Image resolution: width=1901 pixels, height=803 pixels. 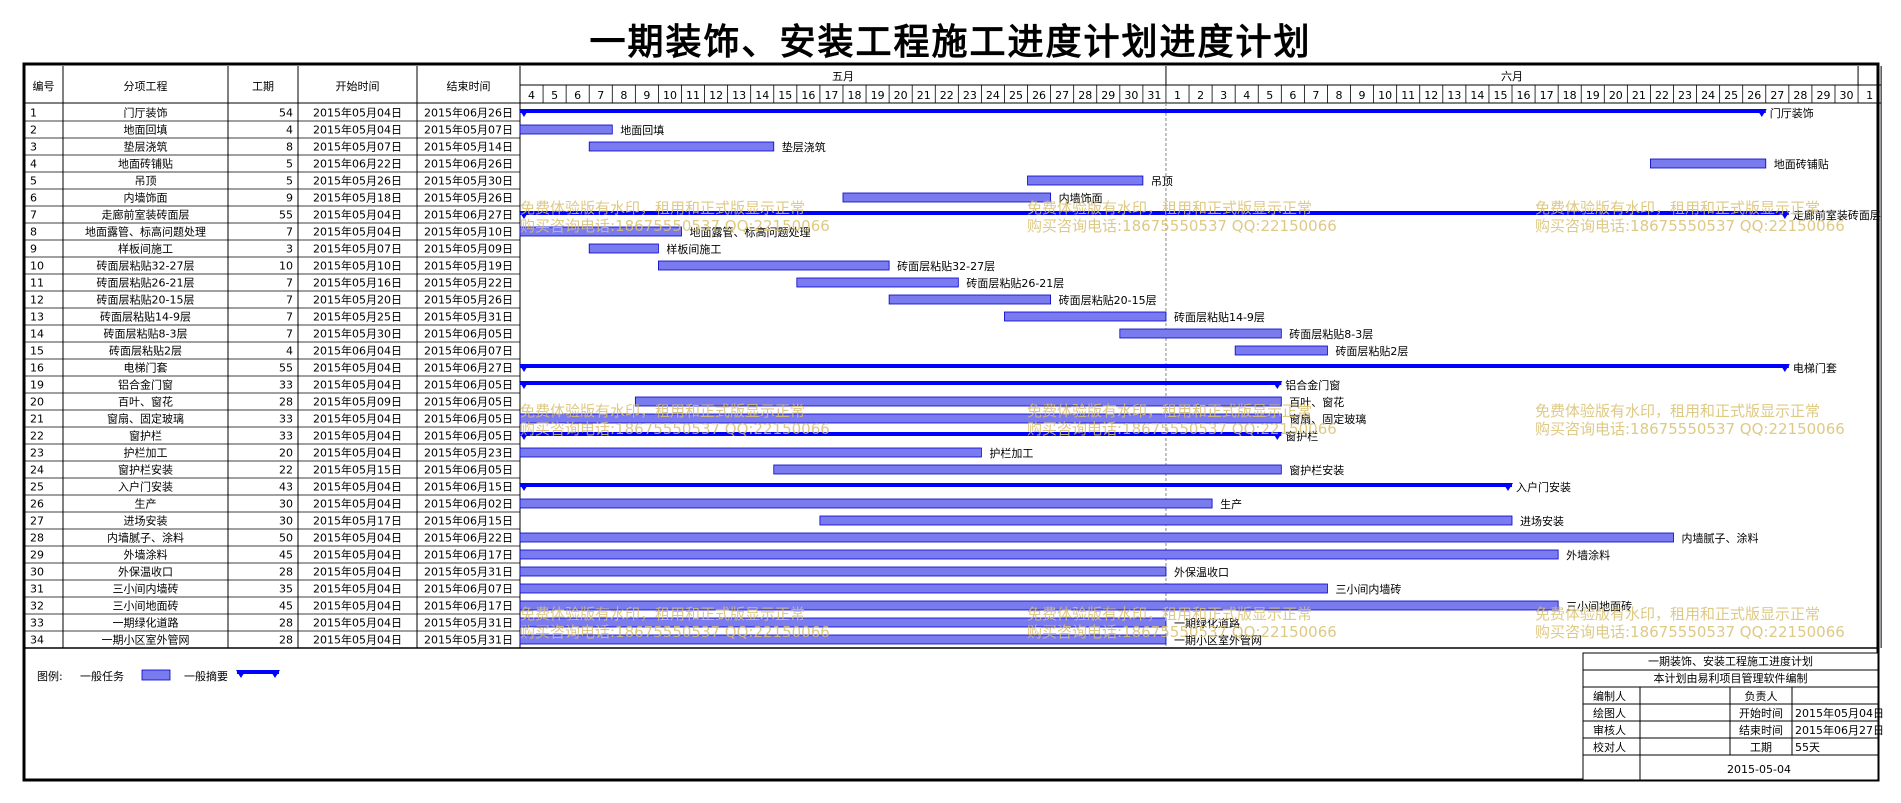 I want to click on bar-label: 地面露管、标高问题处理, so click(x=749, y=232).